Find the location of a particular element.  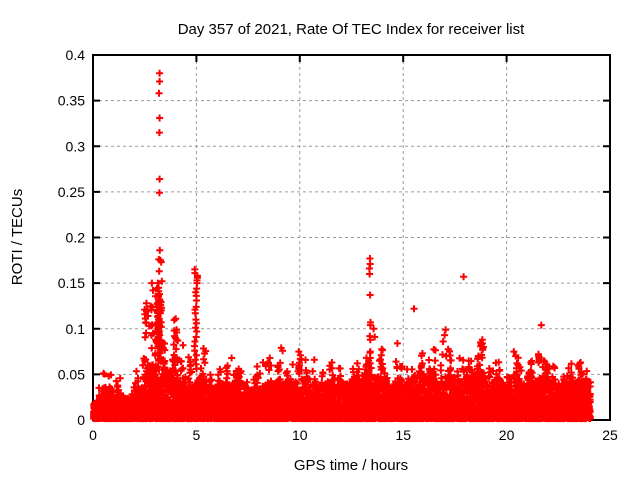

x-tick-label: 5 is located at coordinates (197, 435).